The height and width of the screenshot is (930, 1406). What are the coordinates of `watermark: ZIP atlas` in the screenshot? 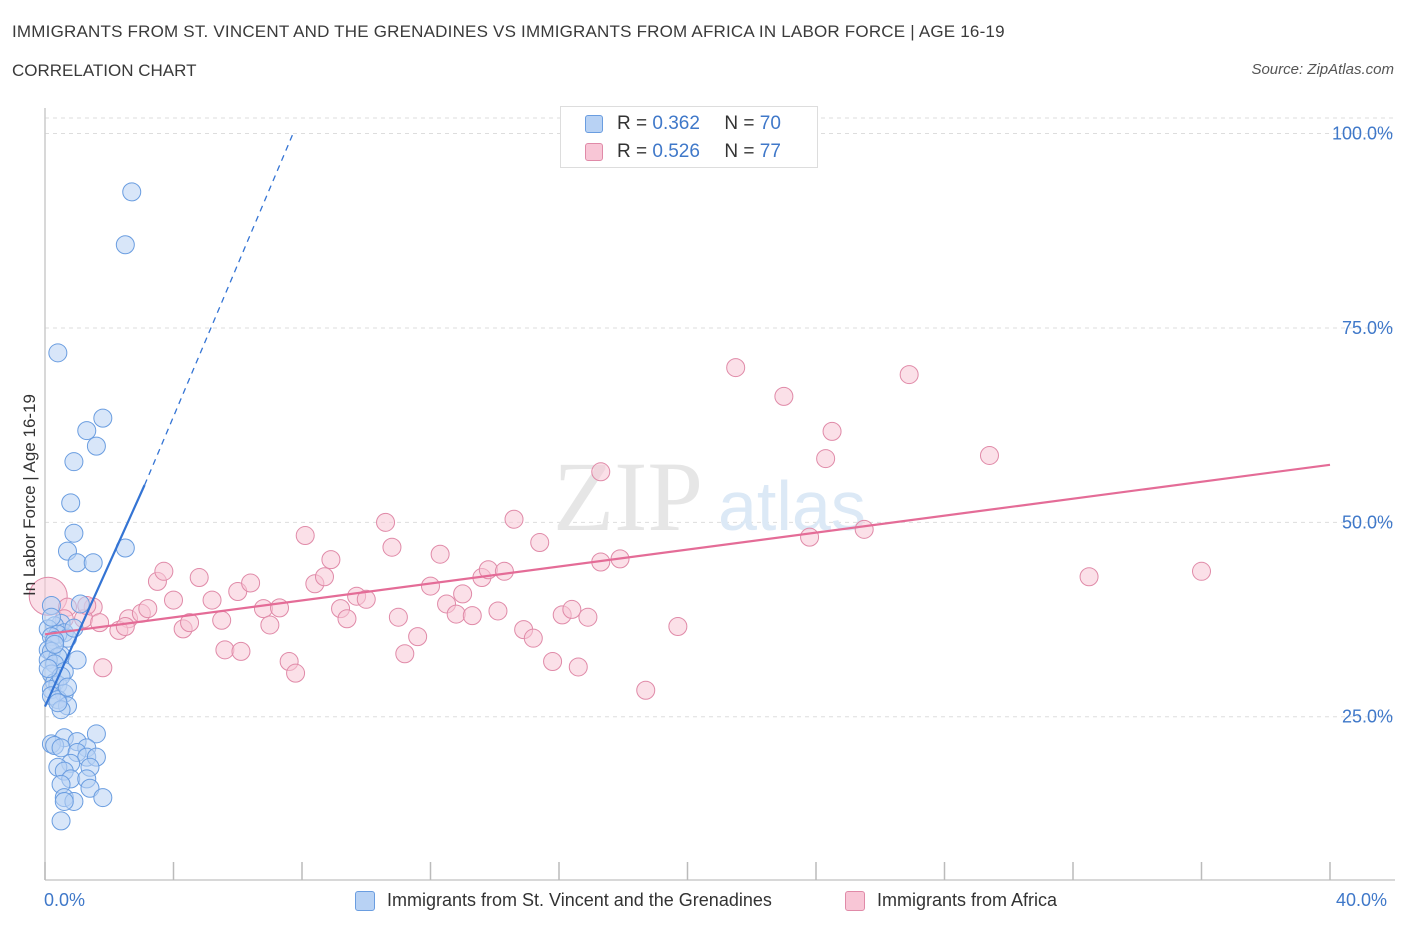 It's located at (709, 496).